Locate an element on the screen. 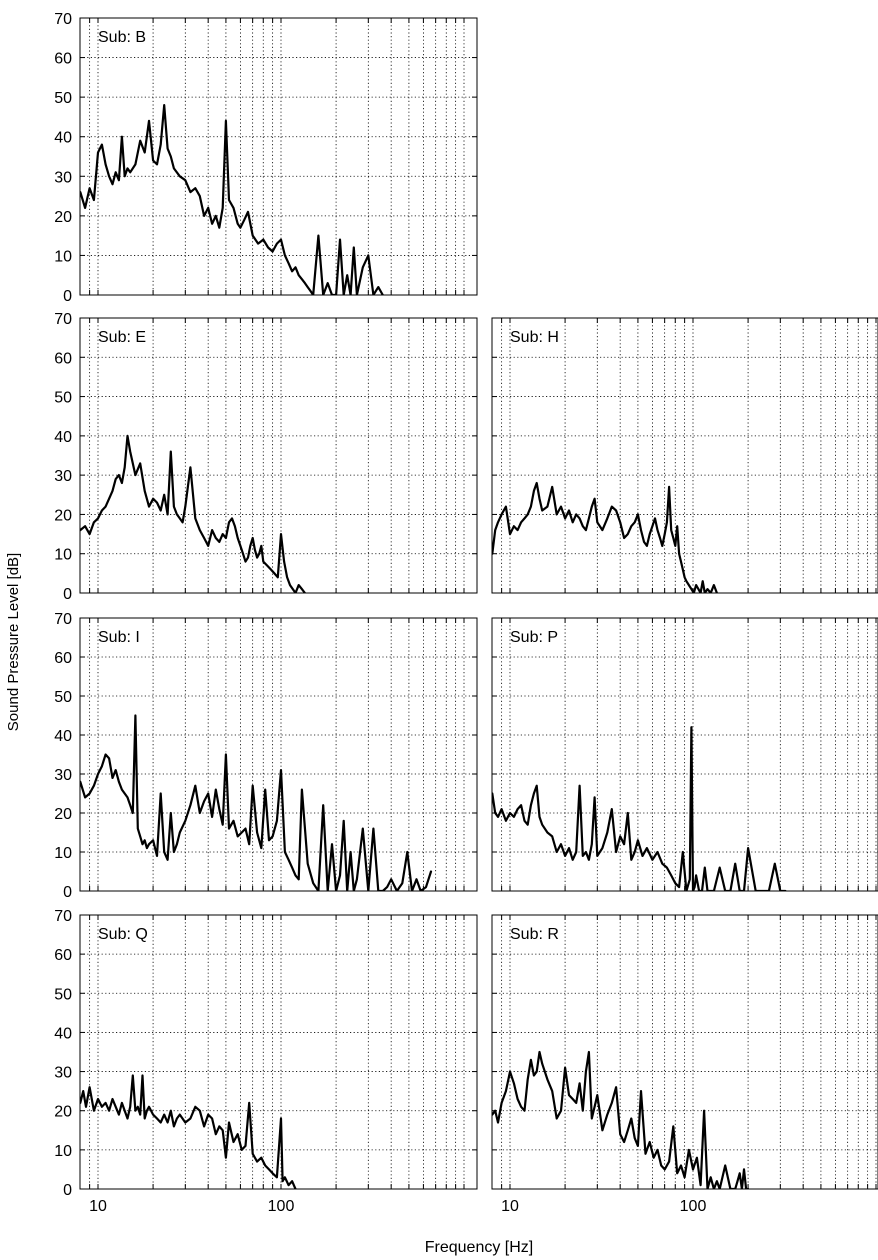 The width and height of the screenshot is (878, 1260). panel-sub-e: 0 10 20 30 40 50 60 70 Sub: E is located at coordinates (266, 457).